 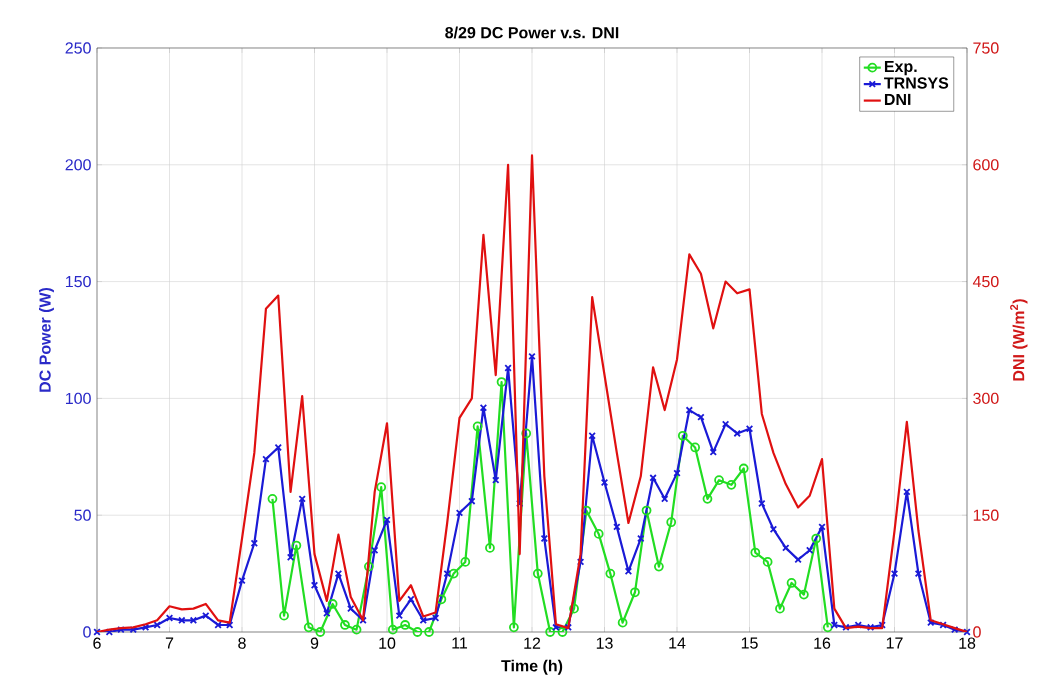 I want to click on y2-tick-label: 750, so click(x=986, y=48).